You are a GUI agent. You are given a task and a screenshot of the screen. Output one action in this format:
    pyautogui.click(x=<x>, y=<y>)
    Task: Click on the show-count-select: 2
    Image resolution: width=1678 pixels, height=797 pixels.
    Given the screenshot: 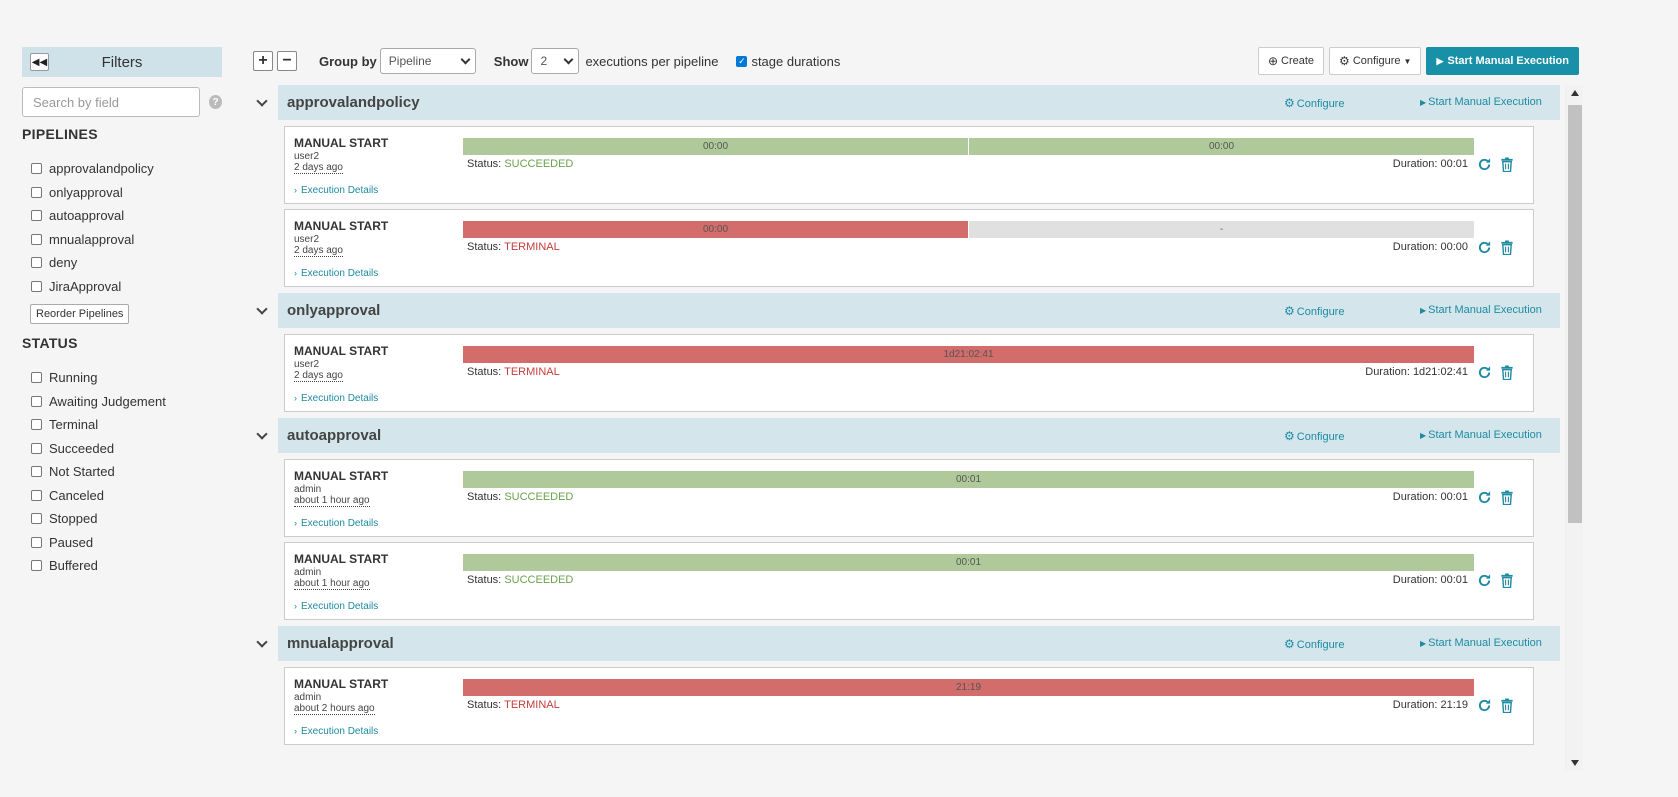 What is the action you would take?
    pyautogui.click(x=555, y=61)
    